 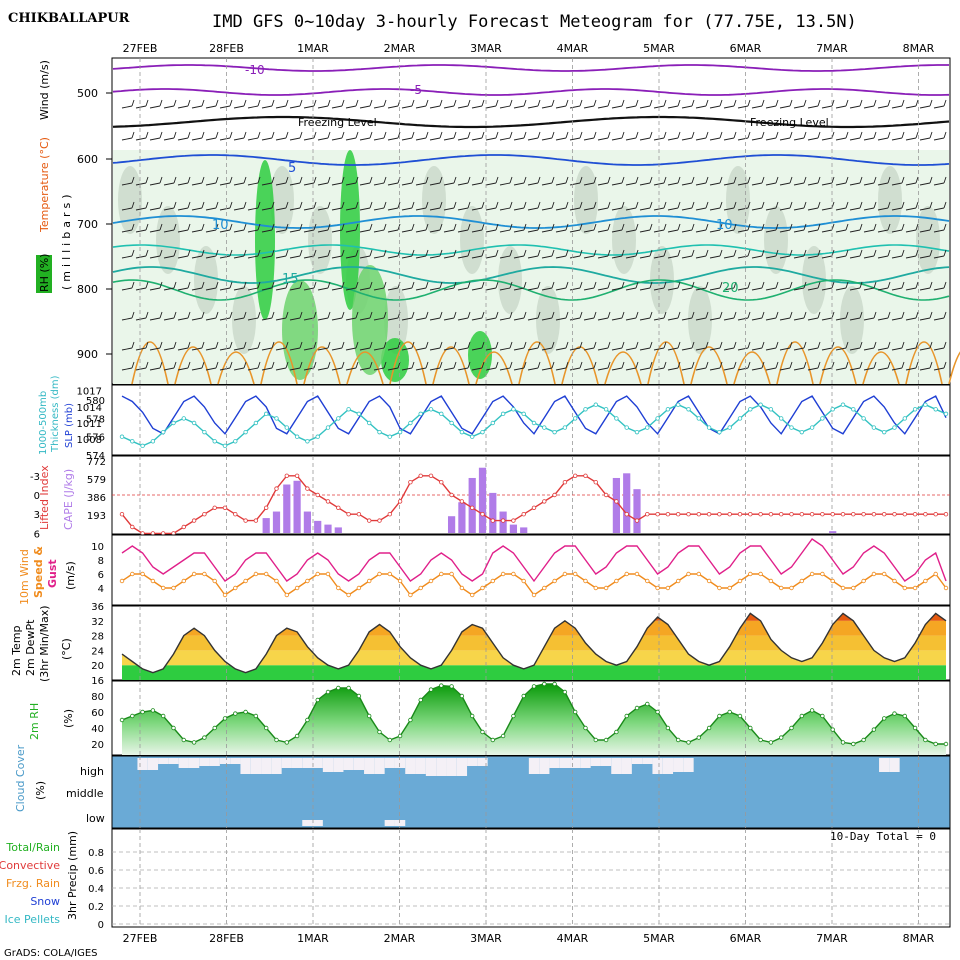 I want to click on temperature-label: Temperature (°C), so click(x=44, y=185).